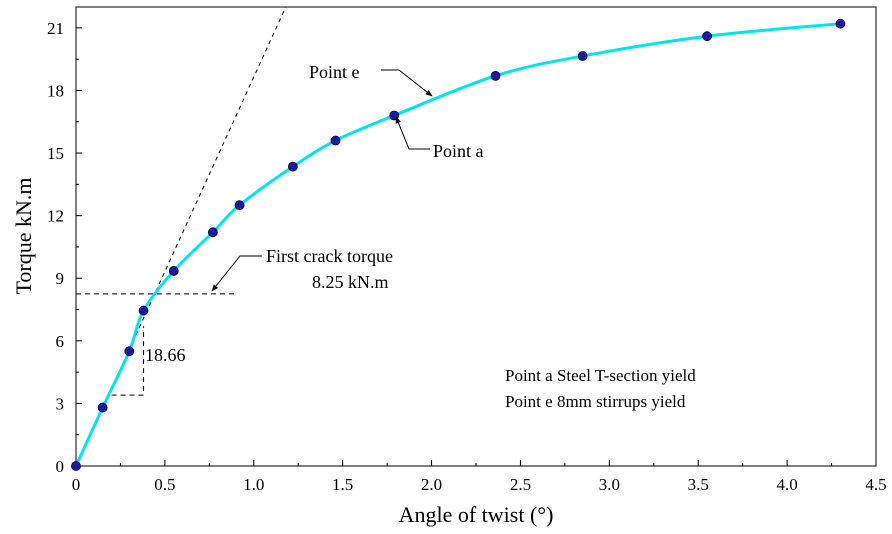 The image size is (892, 534). Describe the element at coordinates (342, 484) in the screenshot. I see `x-tick-label: 1.5` at that location.